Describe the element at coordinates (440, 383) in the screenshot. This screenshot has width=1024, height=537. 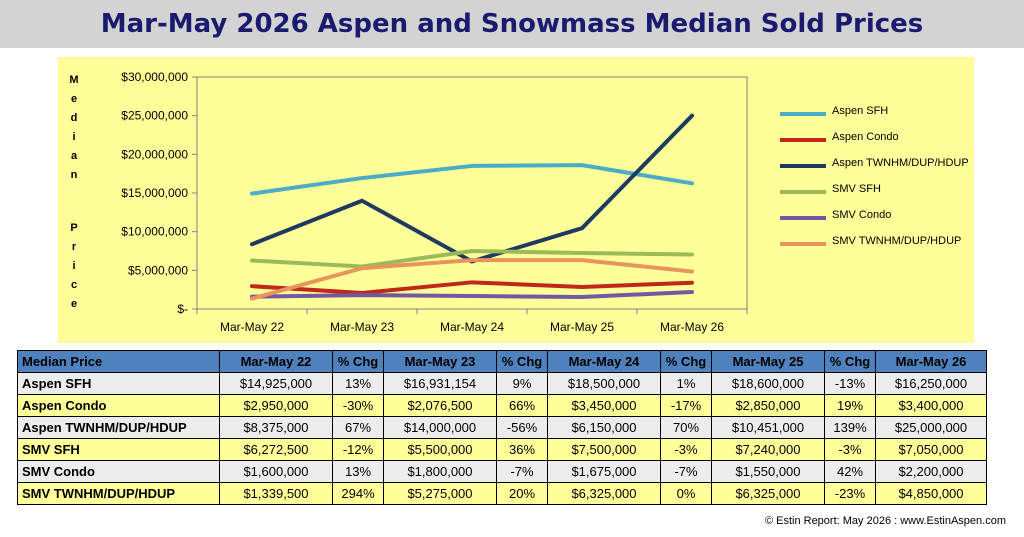
I see `table-cell: $16,931,154` at that location.